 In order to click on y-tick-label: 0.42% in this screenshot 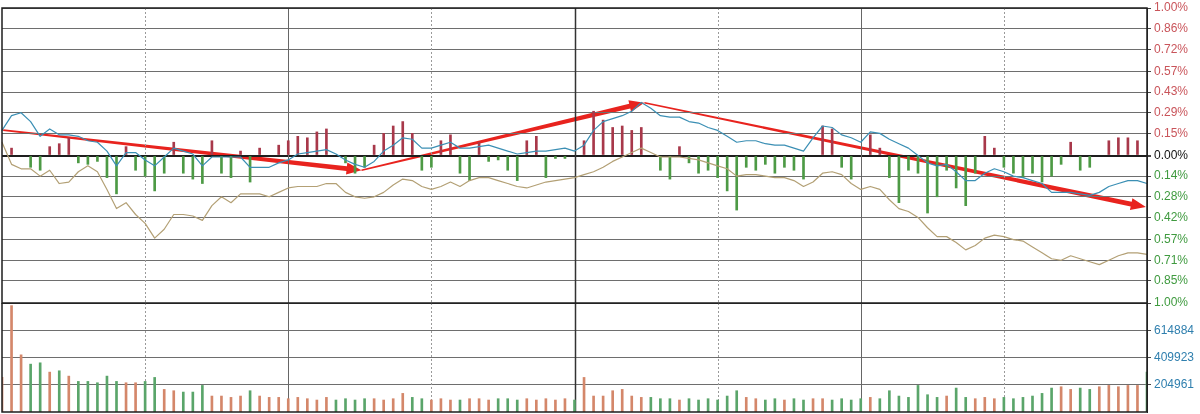, I will do `click(1171, 216)`.